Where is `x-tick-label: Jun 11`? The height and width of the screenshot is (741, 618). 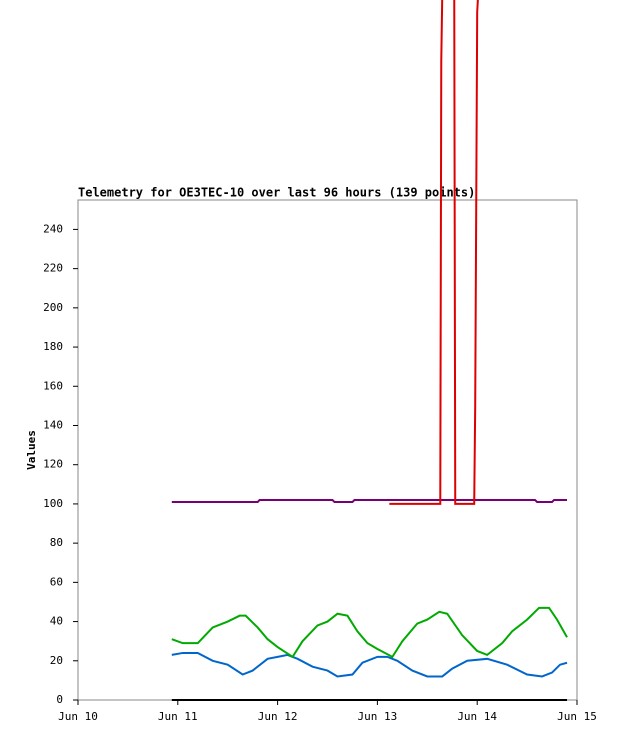 x-tick-label: Jun 11 is located at coordinates (178, 716).